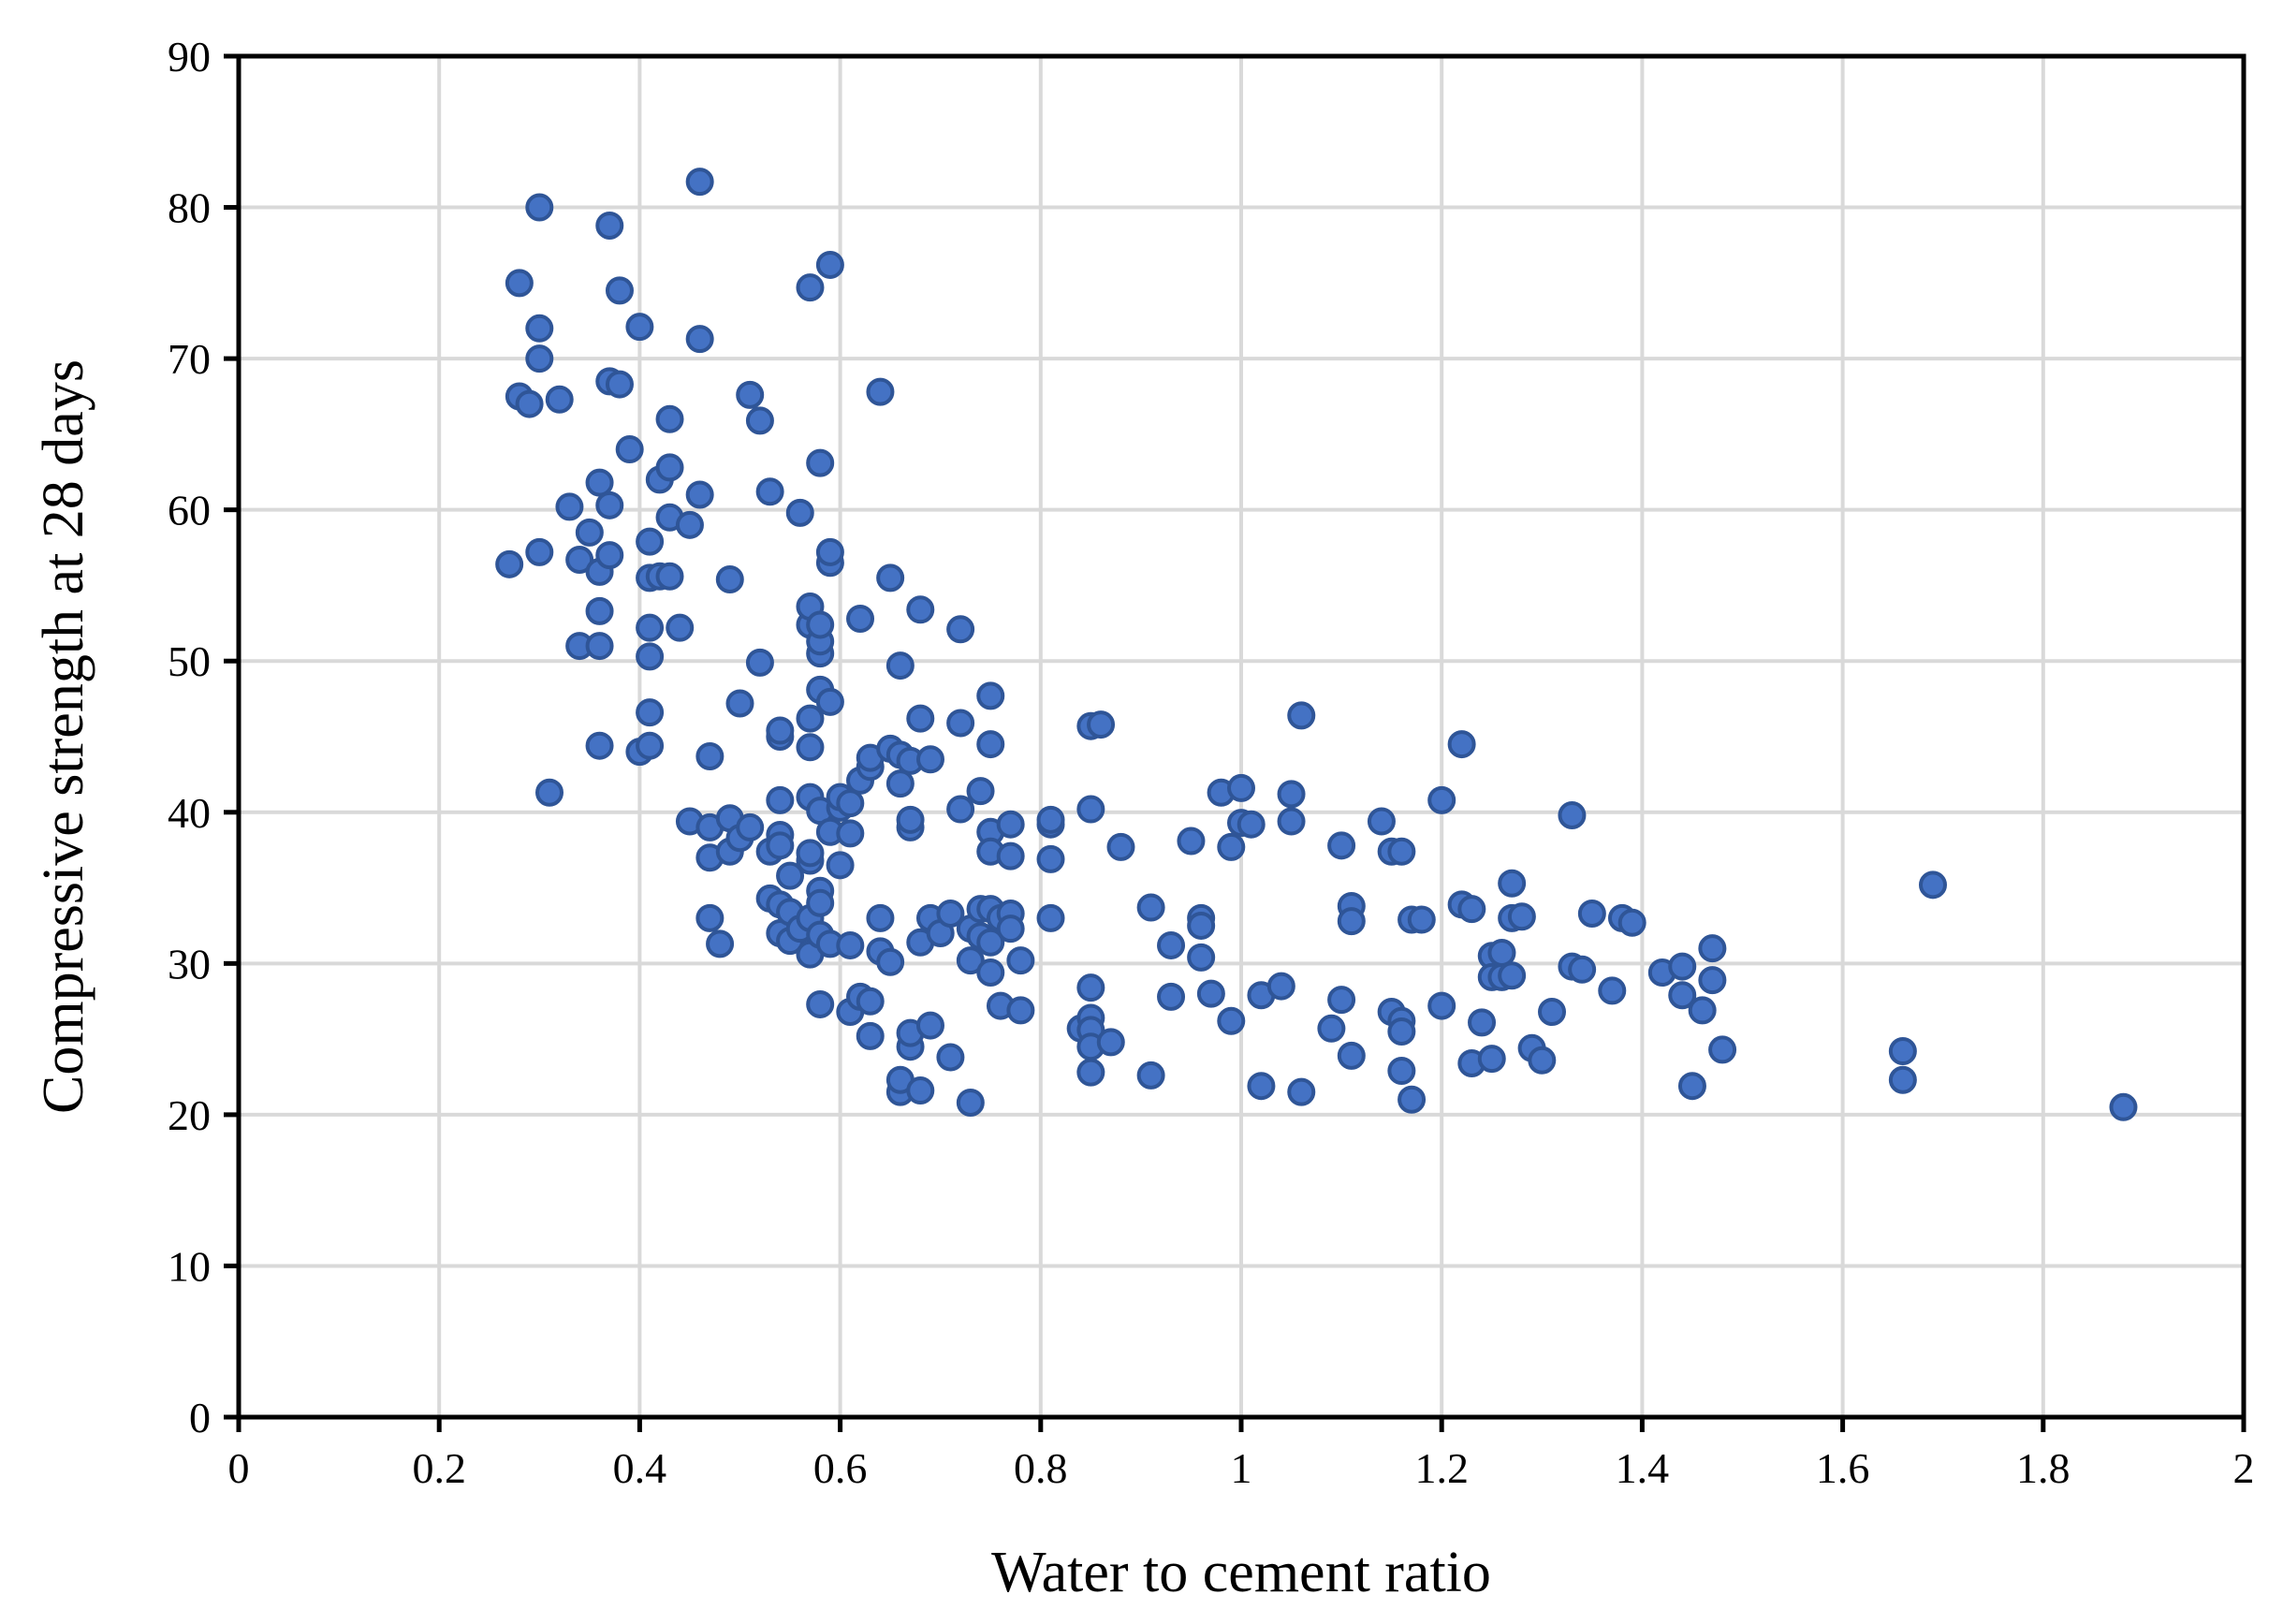 The image size is (2283, 1624). What do you see at coordinates (189, 208) in the screenshot?
I see `y-tick-label: 80` at bounding box center [189, 208].